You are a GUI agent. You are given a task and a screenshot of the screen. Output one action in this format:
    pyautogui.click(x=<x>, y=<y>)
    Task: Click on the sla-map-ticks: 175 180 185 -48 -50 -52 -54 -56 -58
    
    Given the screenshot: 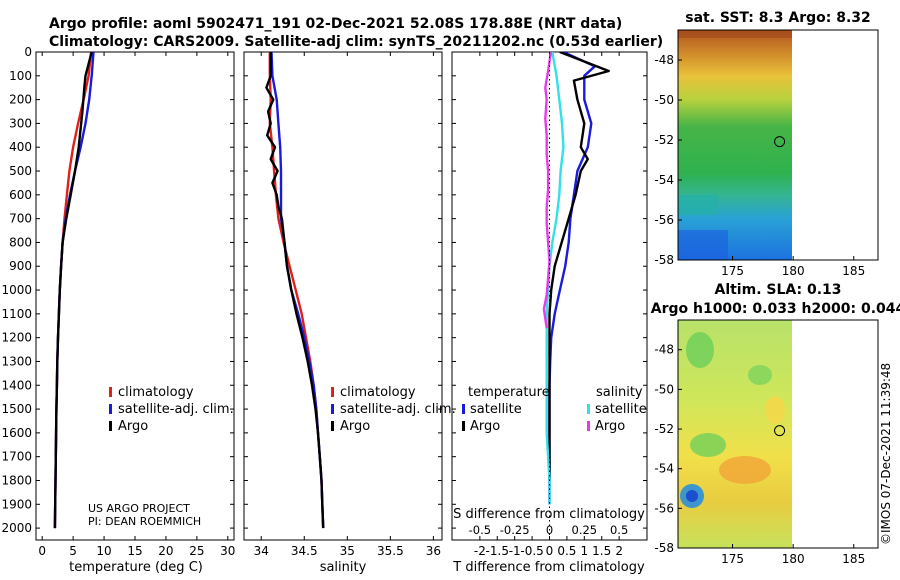 What is the action you would take?
    pyautogui.click(x=759, y=454)
    